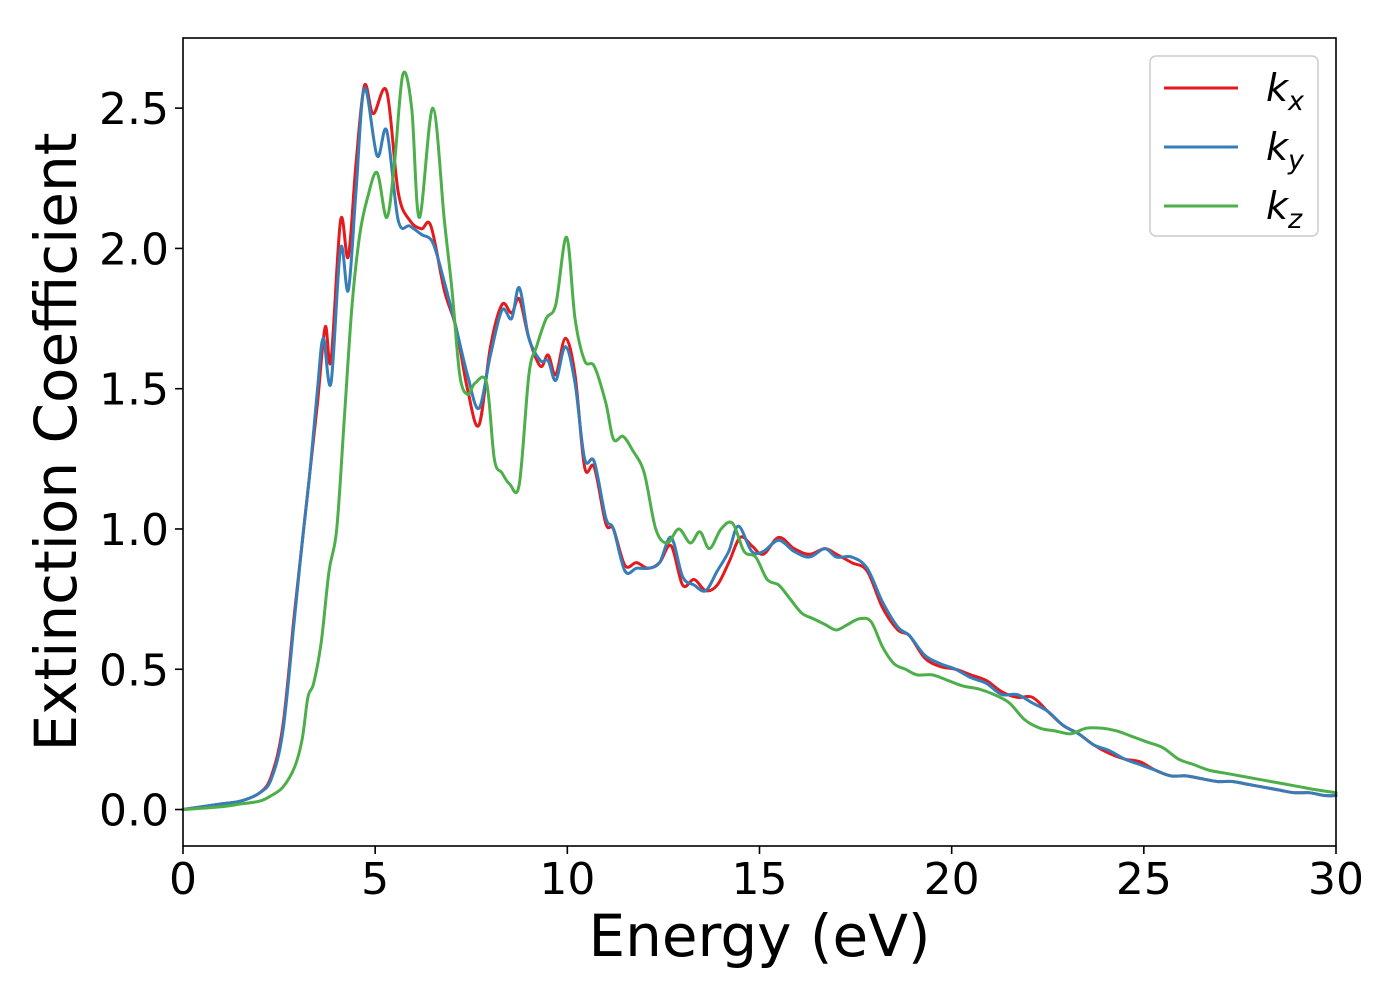 The width and height of the screenshot is (1400, 1000). Describe the element at coordinates (134, 390) in the screenshot. I see `y-tick-label: 1.5` at that location.